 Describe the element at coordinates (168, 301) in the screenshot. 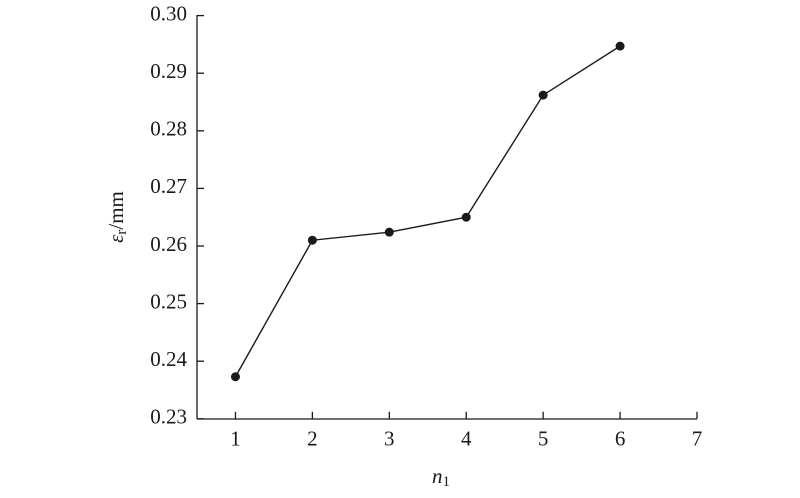

I see `y-tick-label: 0.25` at that location.